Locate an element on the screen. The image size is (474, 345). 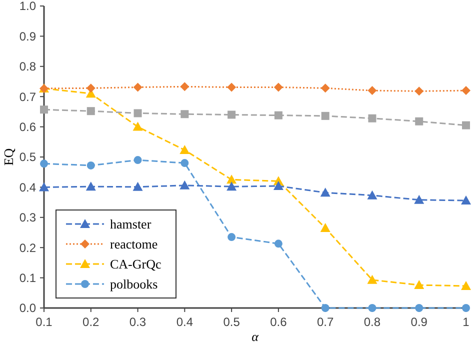
y-tick-label: 0.3 is located at coordinates (27, 217).